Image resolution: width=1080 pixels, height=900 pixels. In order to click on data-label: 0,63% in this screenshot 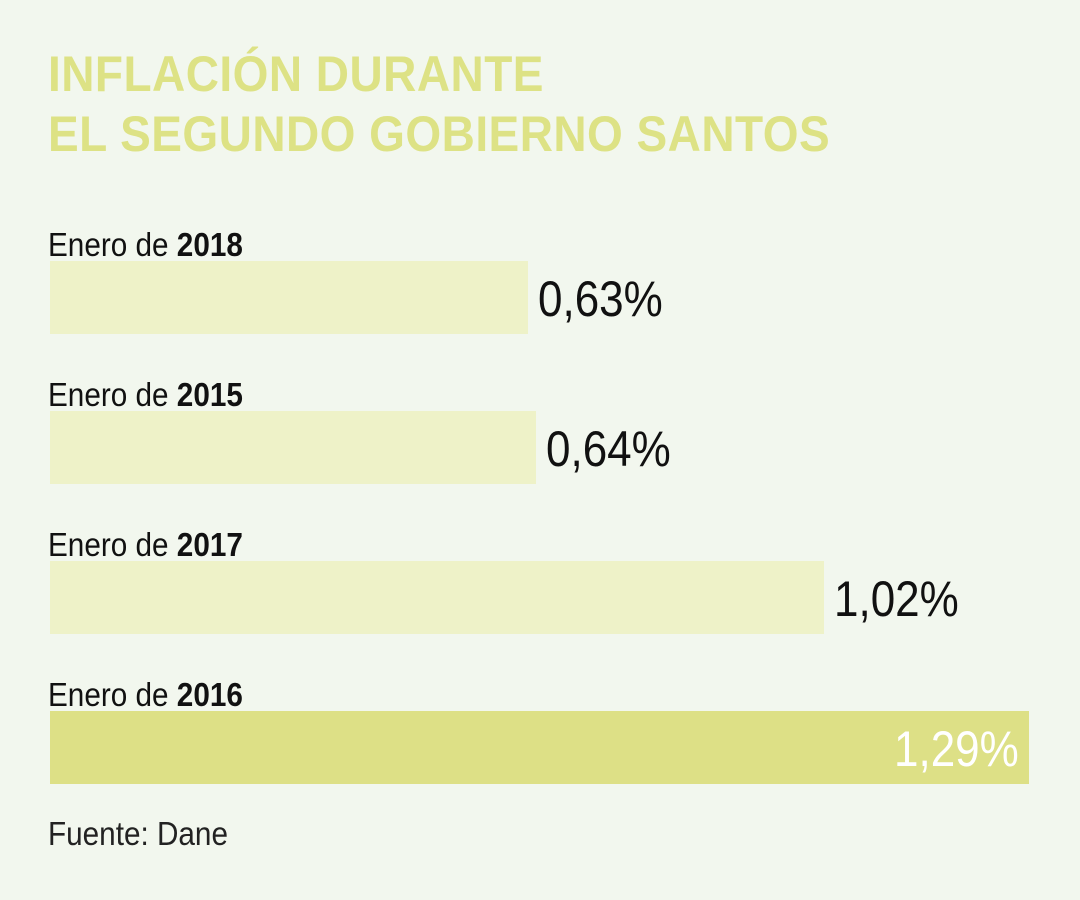, I will do `click(600, 299)`.